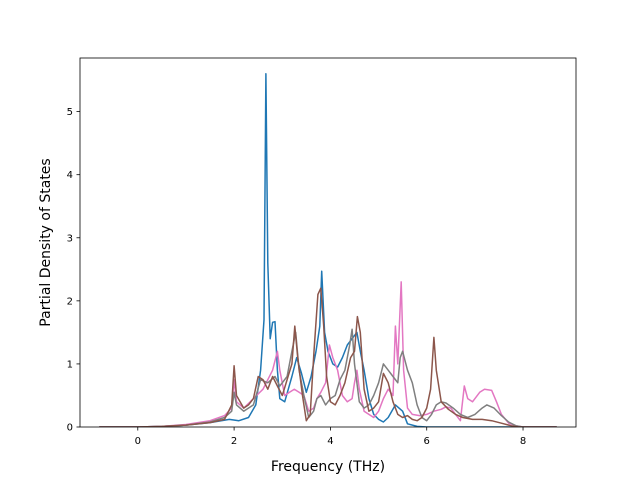 This screenshot has height=480, width=640. Describe the element at coordinates (523, 441) in the screenshot. I see `x-tick-label: 8` at that location.